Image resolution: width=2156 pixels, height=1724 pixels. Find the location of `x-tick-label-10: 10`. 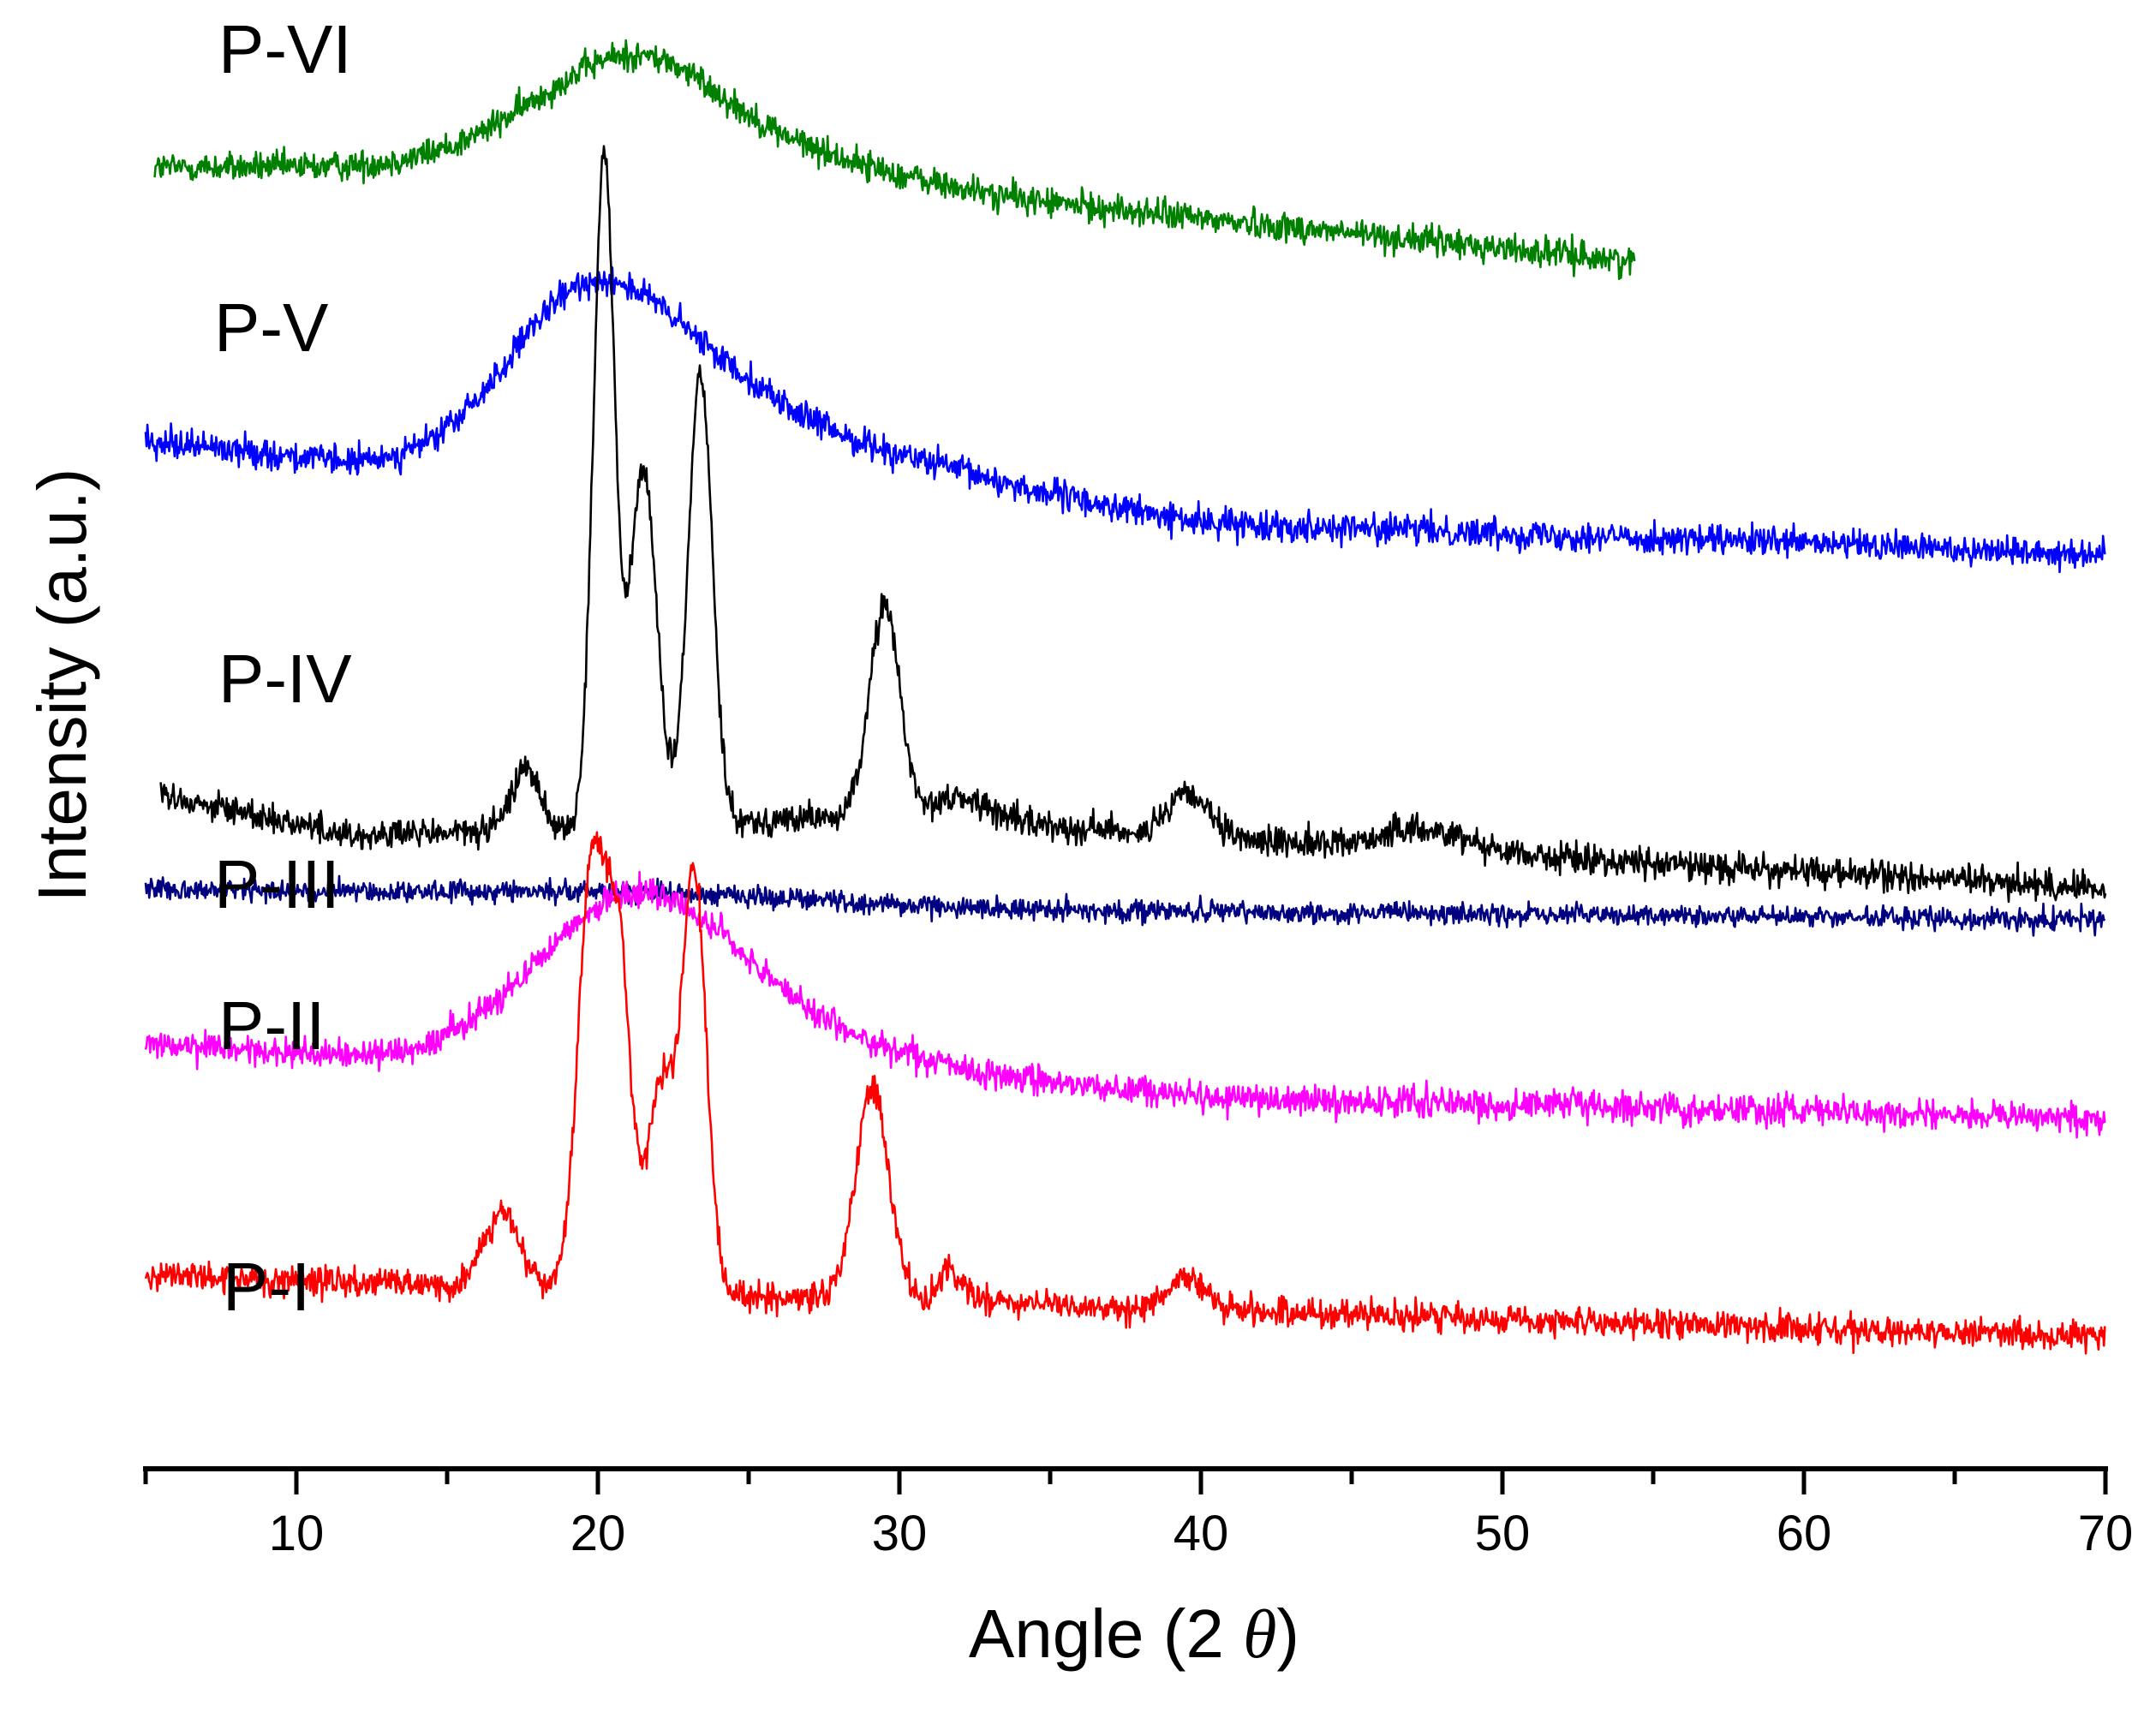

x-tick-label-10: 10 is located at coordinates (297, 1533).